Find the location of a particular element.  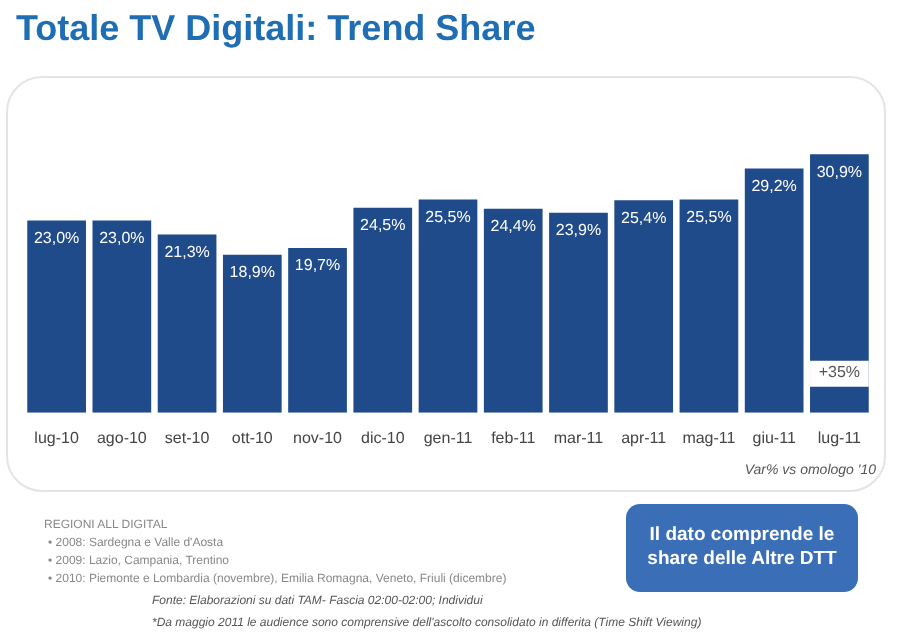

x-tick-label: lug-11 is located at coordinates (840, 437).